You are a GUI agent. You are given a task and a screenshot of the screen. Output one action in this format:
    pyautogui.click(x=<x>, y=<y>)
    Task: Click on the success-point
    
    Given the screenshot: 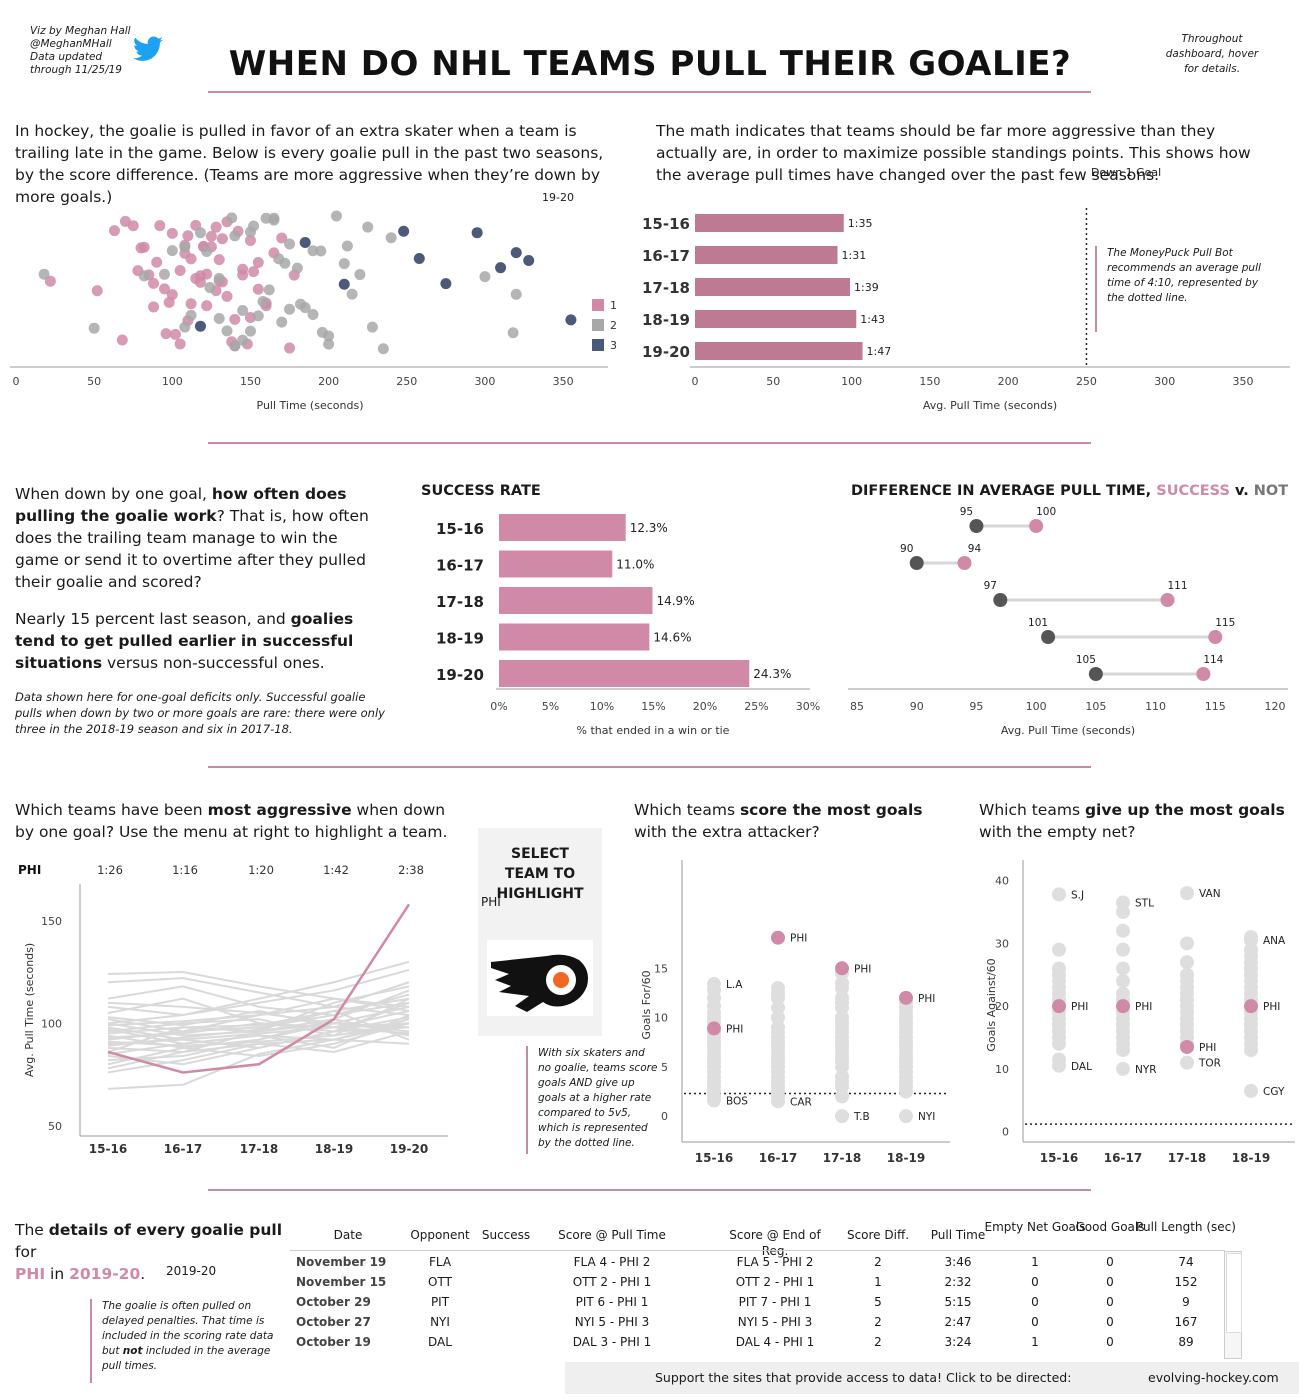 What is the action you would take?
    pyautogui.click(x=1215, y=637)
    